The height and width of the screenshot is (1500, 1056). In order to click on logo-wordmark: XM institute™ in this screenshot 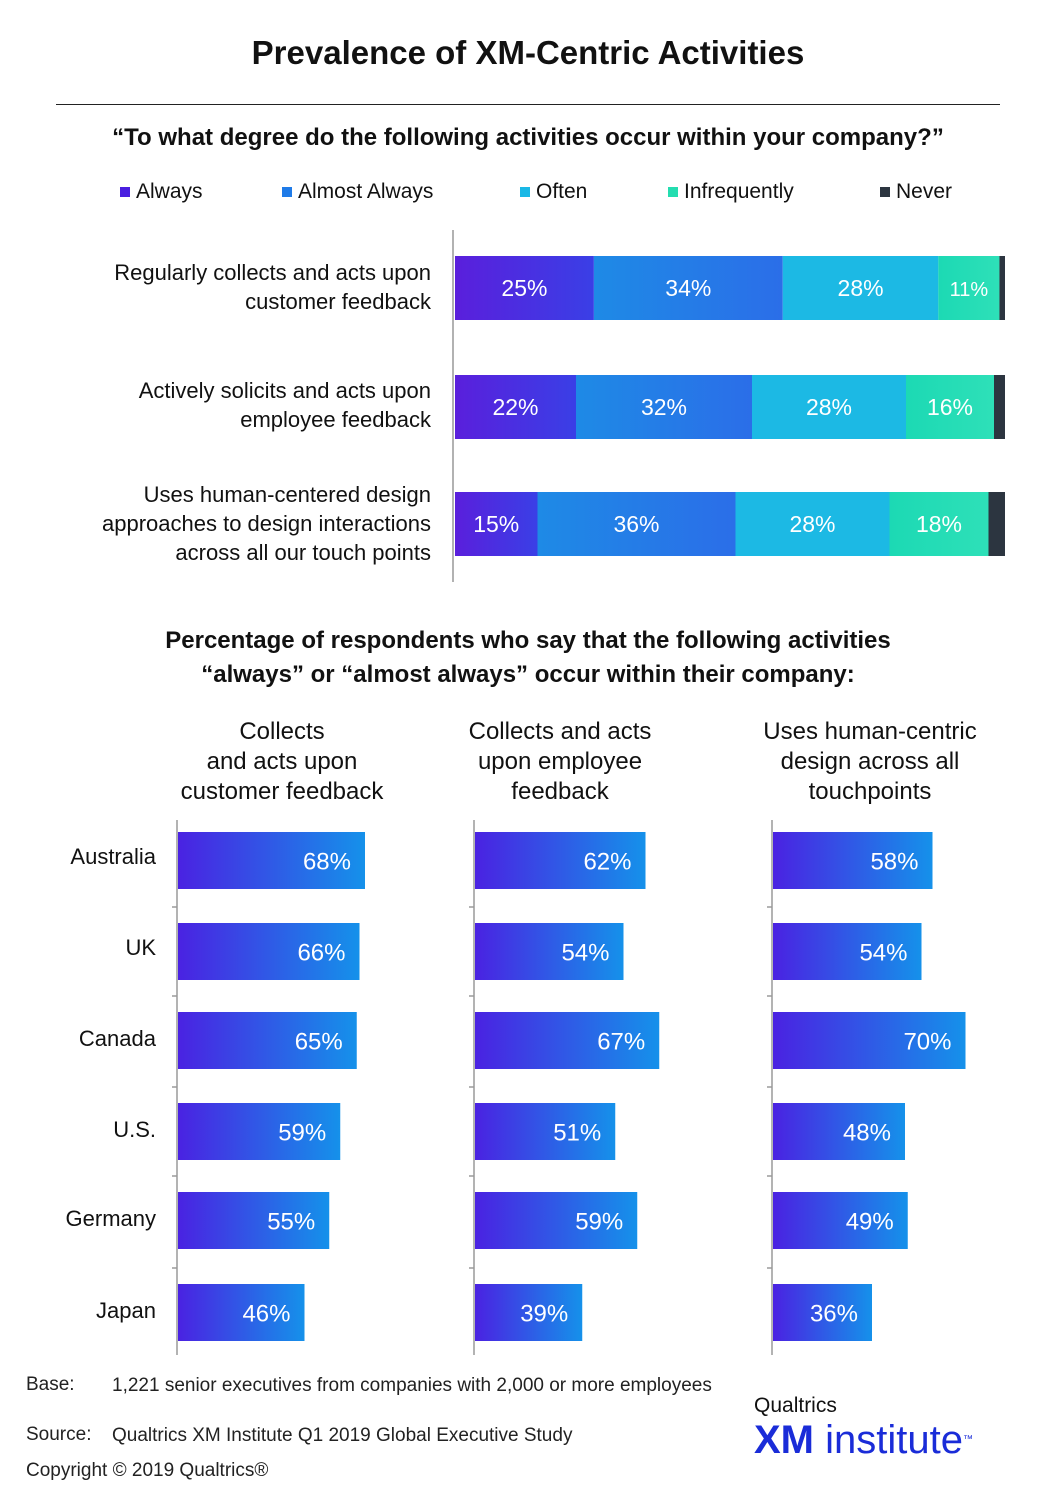, I will do `click(894, 1440)`.